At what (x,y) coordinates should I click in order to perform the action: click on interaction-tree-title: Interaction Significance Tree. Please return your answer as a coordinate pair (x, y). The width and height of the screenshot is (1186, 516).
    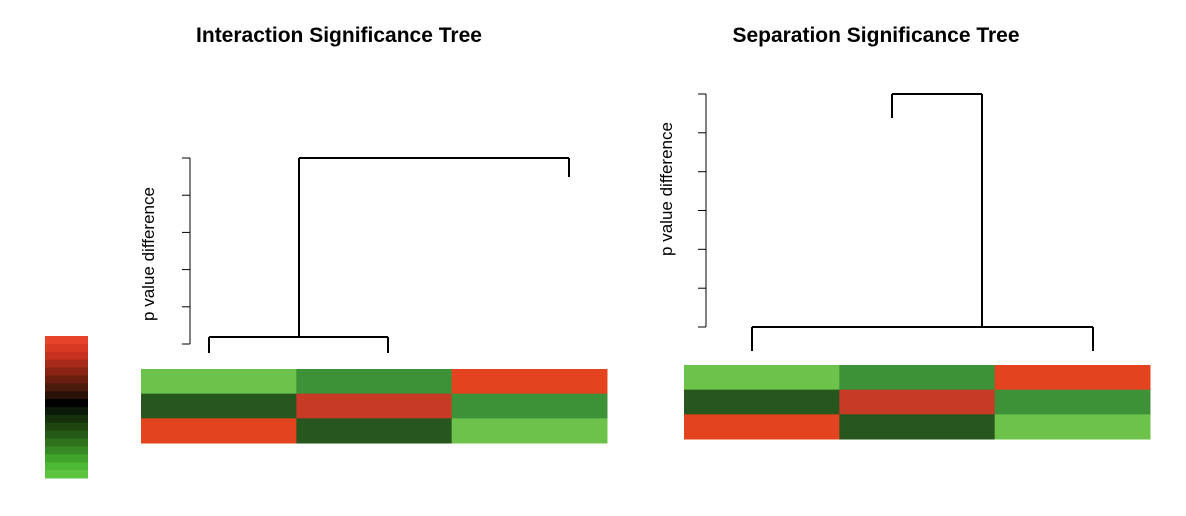
    Looking at the image, I should click on (339, 35).